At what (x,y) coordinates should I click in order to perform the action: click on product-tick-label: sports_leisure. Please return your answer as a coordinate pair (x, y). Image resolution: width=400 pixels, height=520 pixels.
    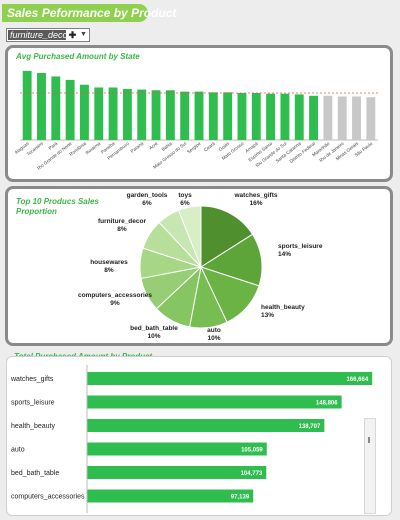
    Looking at the image, I should click on (33, 403).